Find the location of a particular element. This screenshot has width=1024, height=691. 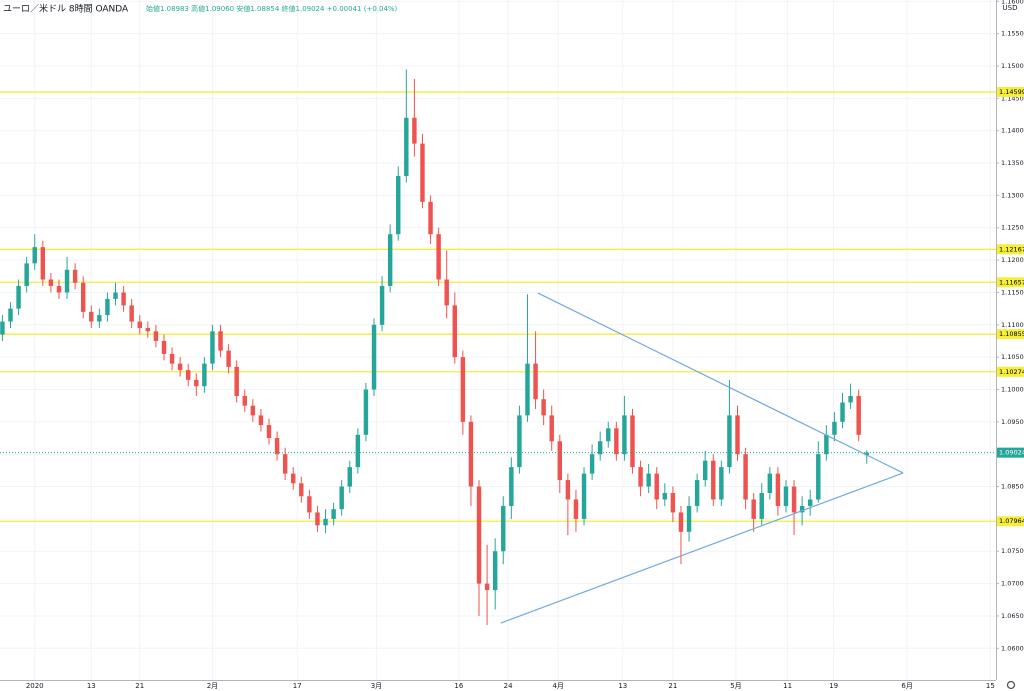

gear is located at coordinates (1011, 685).